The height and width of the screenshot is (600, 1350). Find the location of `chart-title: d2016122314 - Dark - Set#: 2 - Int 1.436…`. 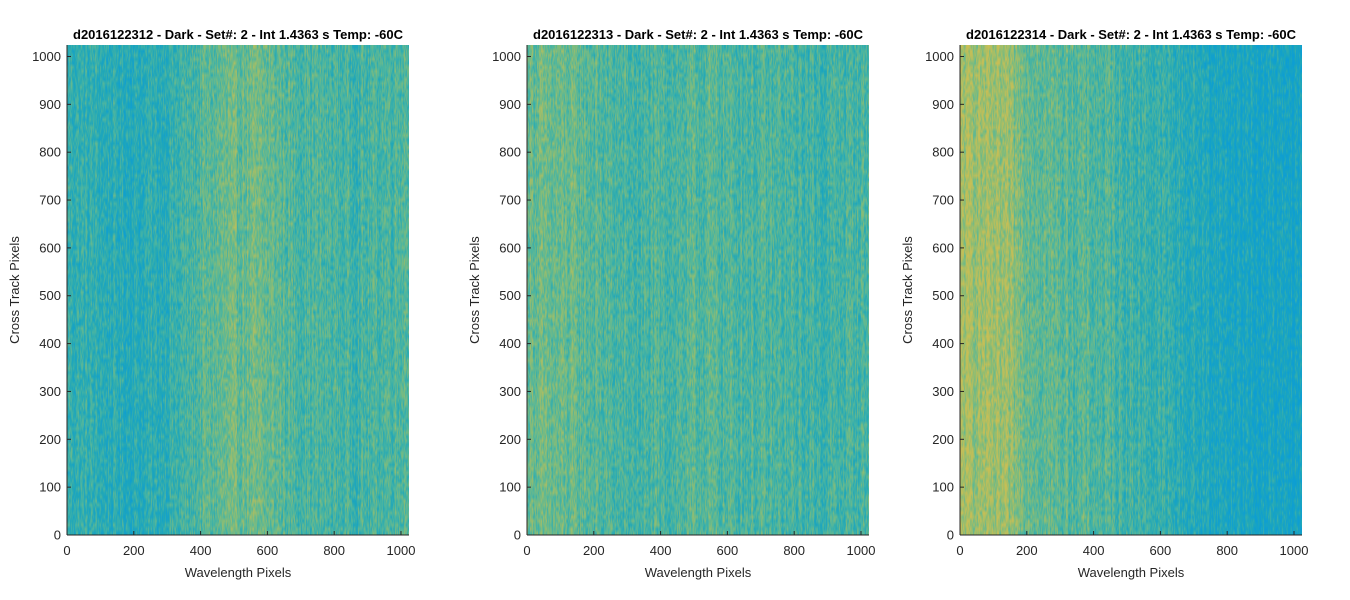

chart-title: d2016122314 - Dark - Set#: 2 - Int 1.436… is located at coordinates (1131, 34).